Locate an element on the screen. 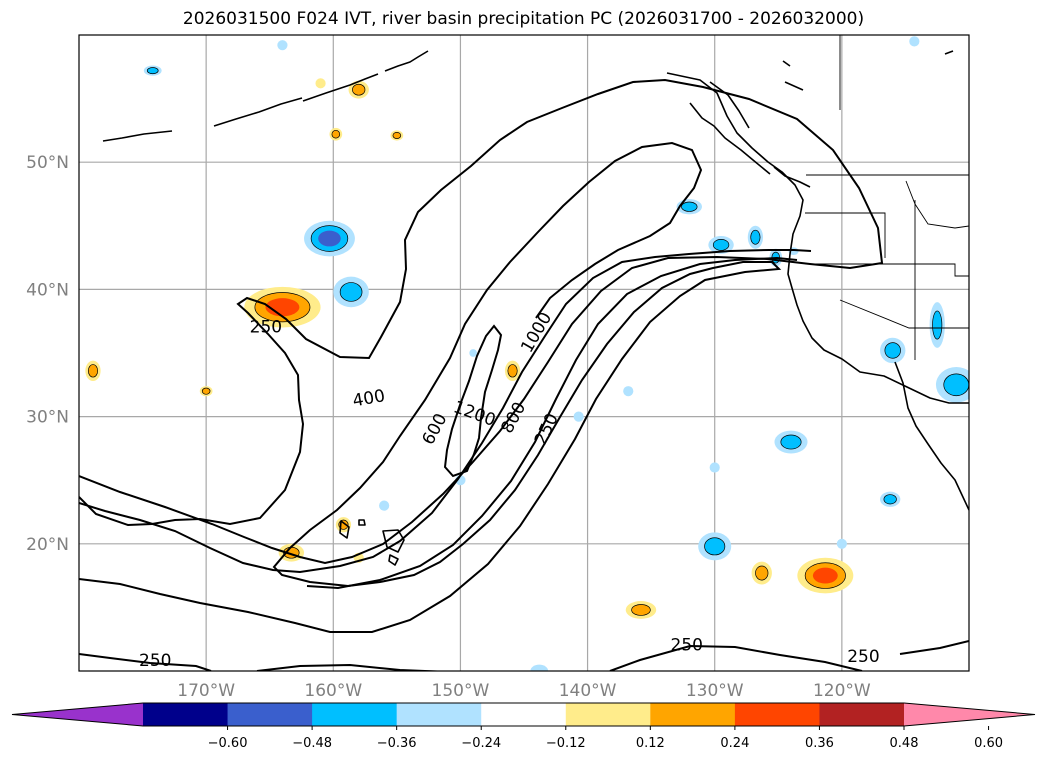 The width and height of the screenshot is (1047, 765). colorbar-extend-high is located at coordinates (969, 714).